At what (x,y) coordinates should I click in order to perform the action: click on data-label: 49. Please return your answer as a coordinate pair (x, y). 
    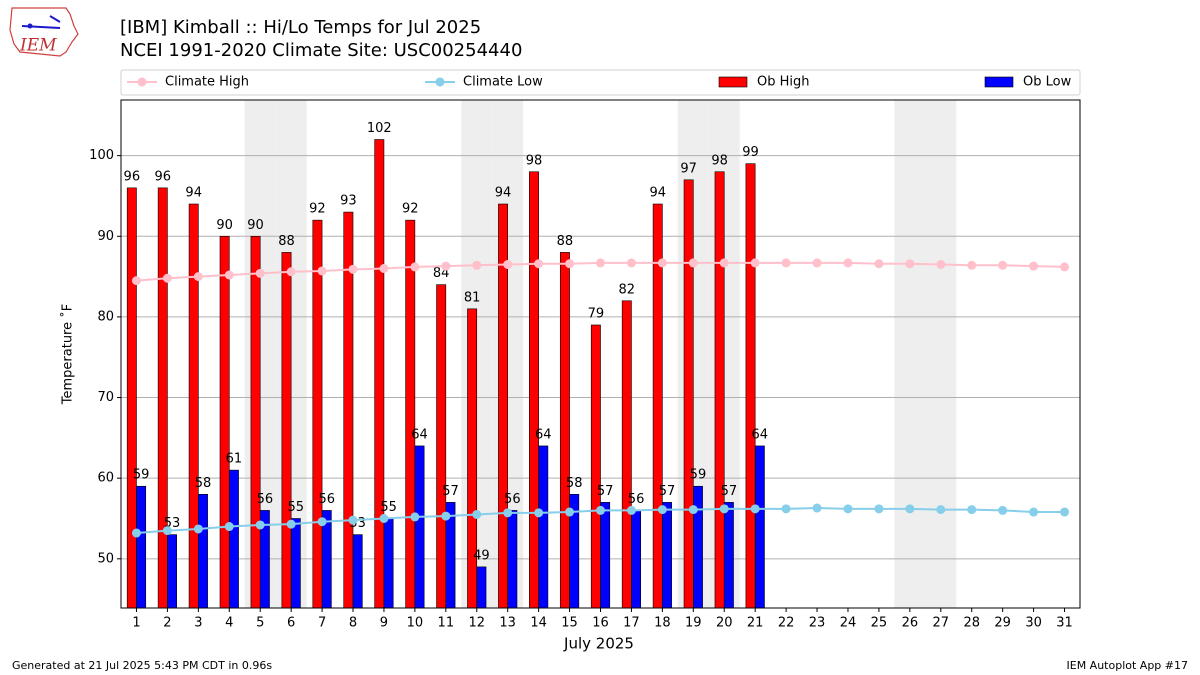
    Looking at the image, I should click on (481, 555).